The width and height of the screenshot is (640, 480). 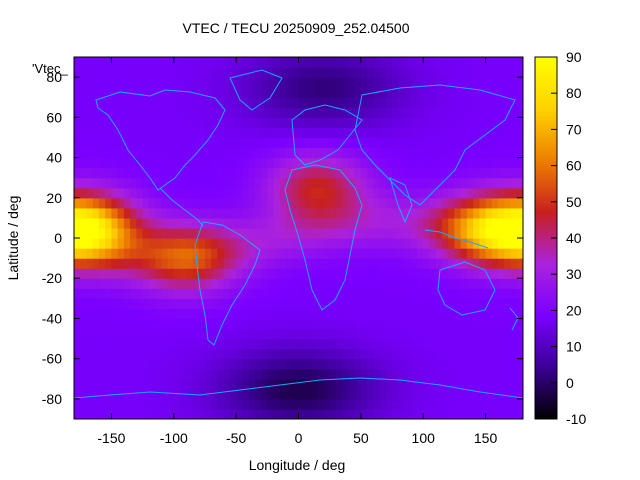 I want to click on y-tick-label: 20, so click(x=54, y=198).